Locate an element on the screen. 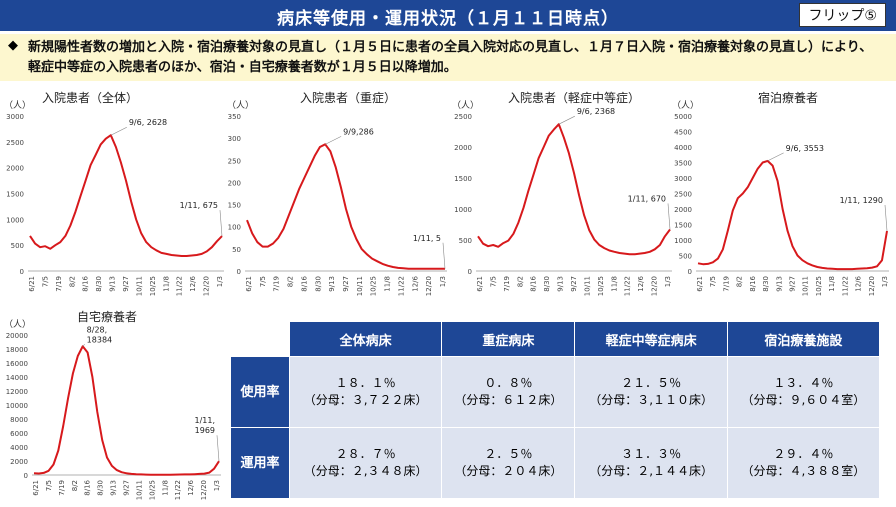  y-tick-label: 1000 is located at coordinates (463, 210).